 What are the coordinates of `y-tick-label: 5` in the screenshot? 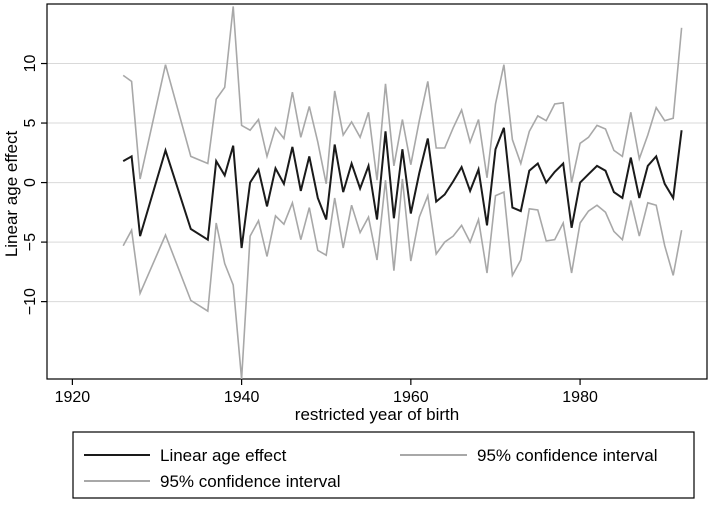 It's located at (30, 123).